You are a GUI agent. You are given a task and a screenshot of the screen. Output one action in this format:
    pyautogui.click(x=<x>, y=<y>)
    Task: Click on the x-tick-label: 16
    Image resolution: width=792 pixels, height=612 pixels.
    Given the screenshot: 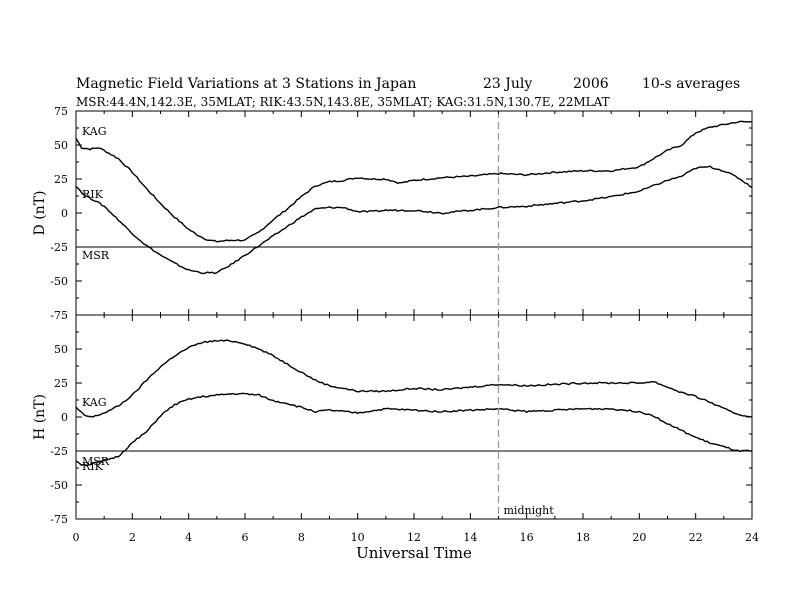 What is the action you would take?
    pyautogui.click(x=527, y=537)
    